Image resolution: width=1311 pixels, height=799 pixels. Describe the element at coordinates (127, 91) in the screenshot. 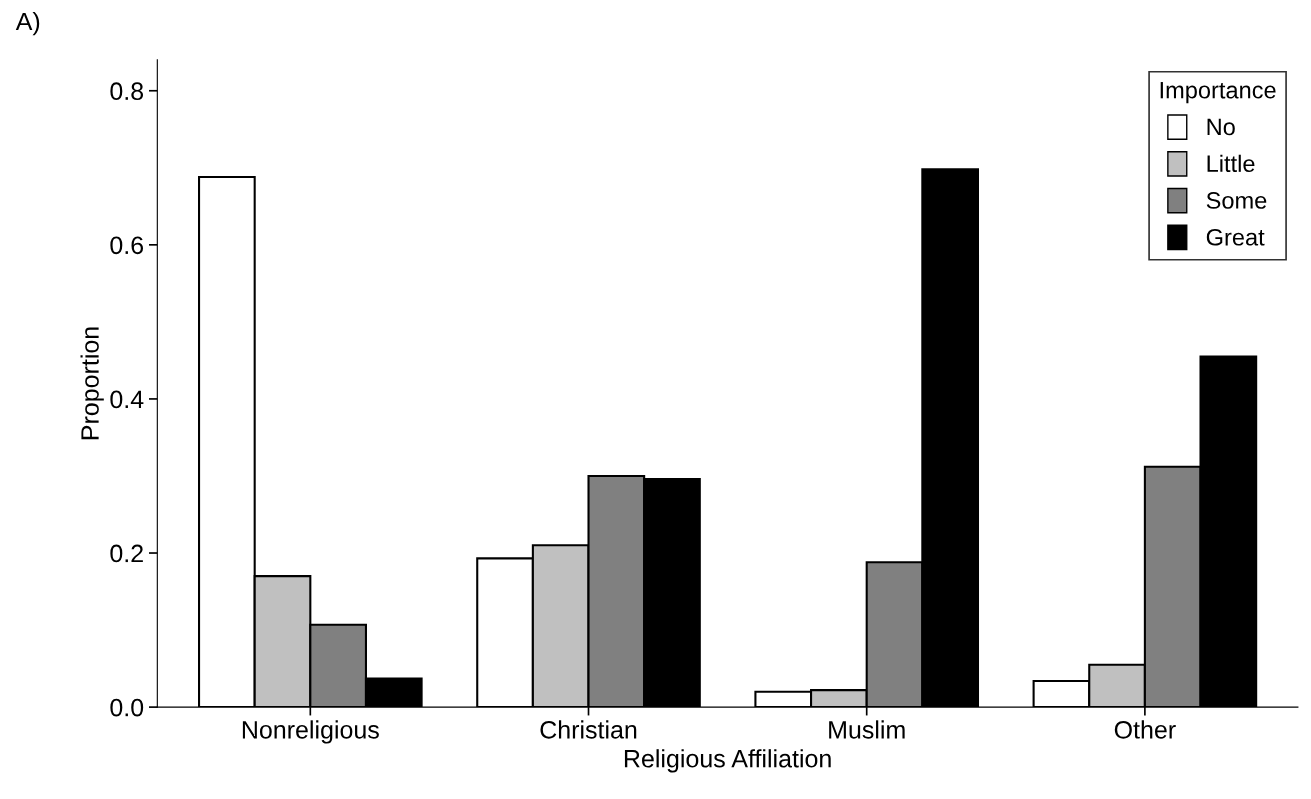

I see `y-tick-label: 0.8` at that location.